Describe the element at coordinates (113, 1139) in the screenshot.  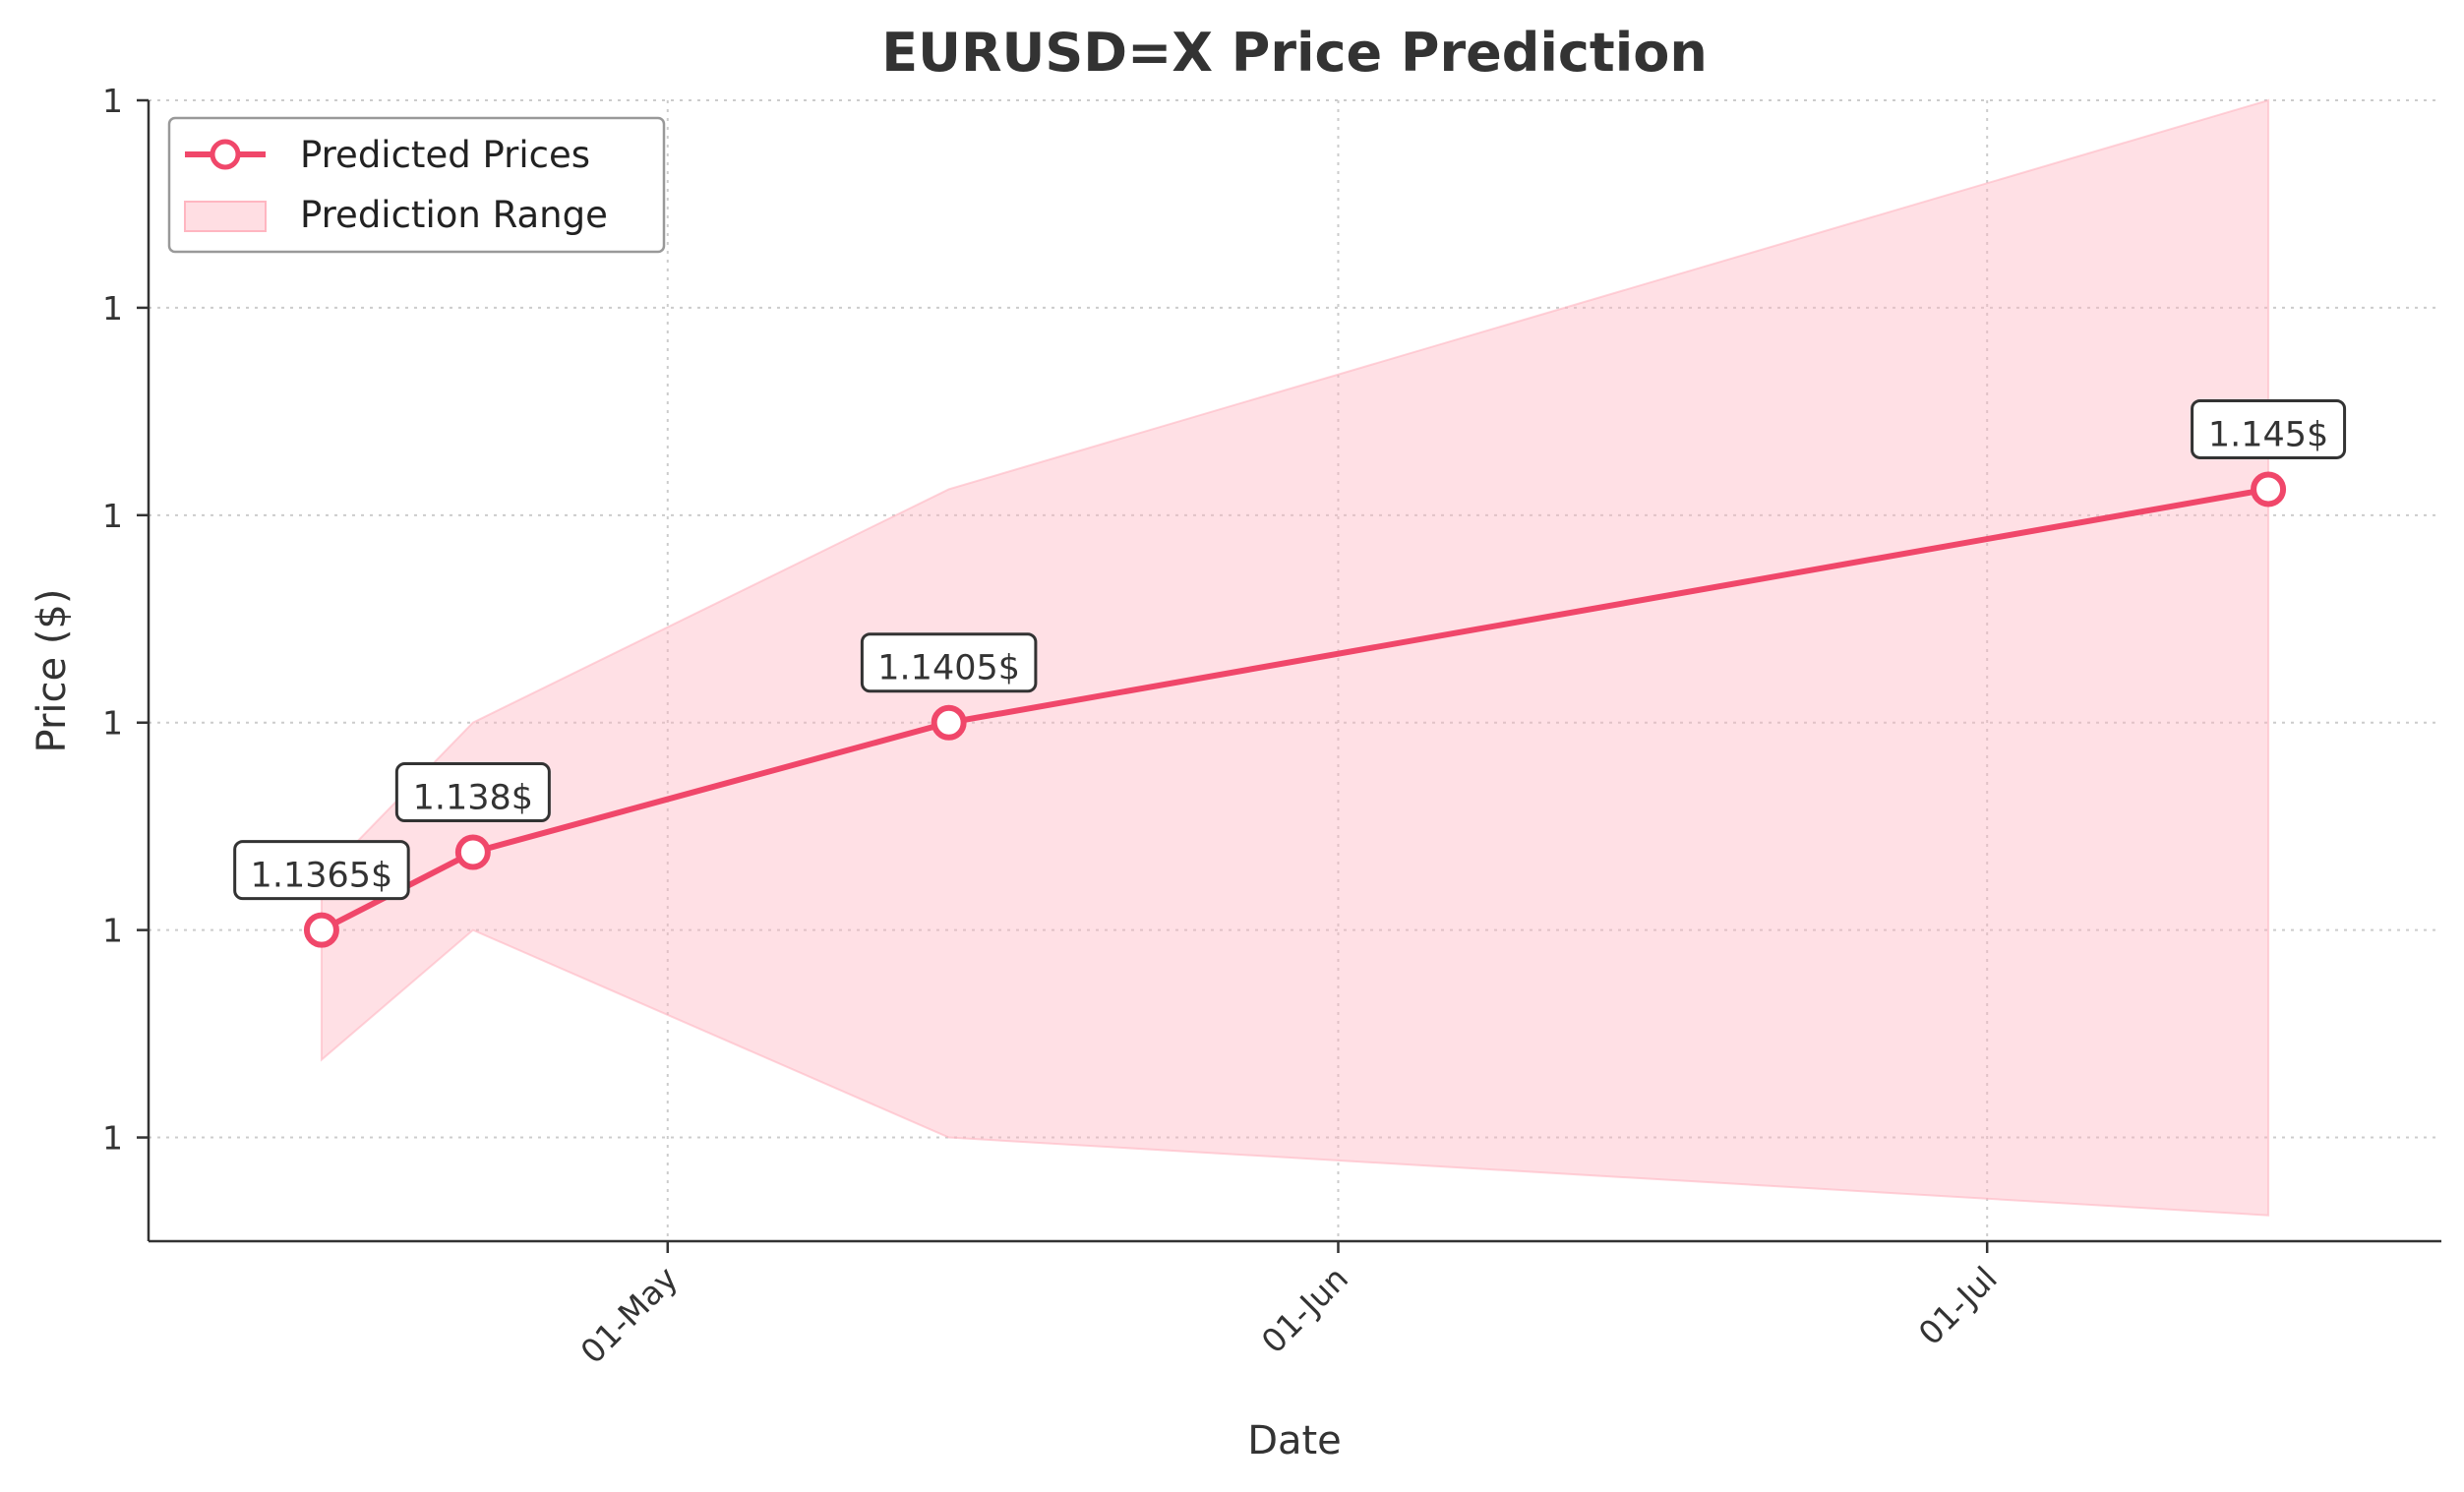
I see `y-tick-label-0: 1` at that location.